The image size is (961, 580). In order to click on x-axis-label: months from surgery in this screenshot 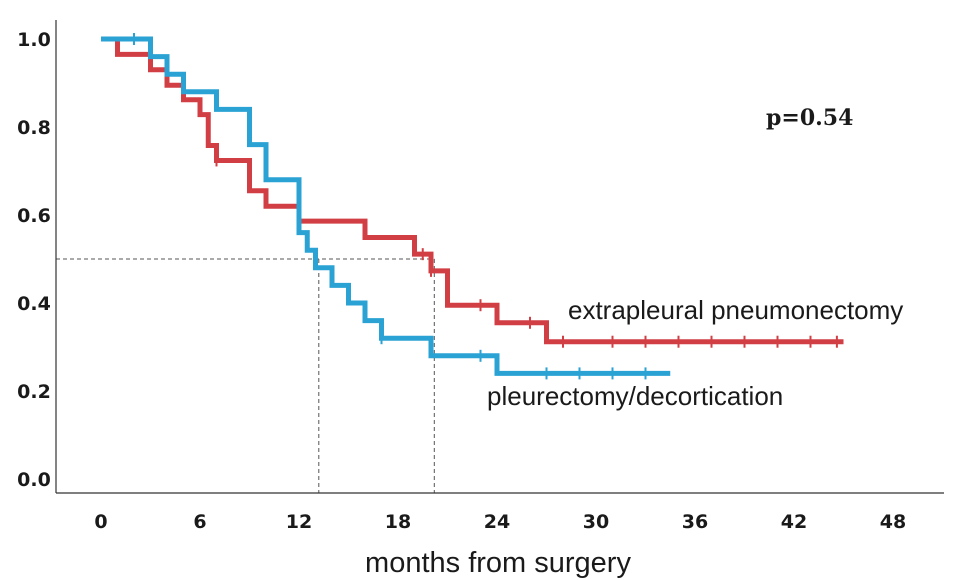, I will do `click(498, 563)`.